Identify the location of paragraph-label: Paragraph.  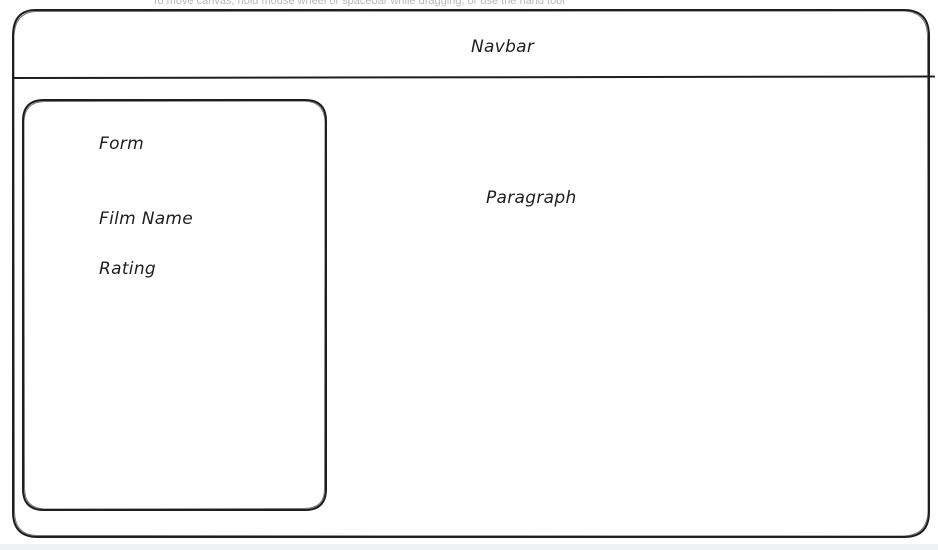
(531, 198).